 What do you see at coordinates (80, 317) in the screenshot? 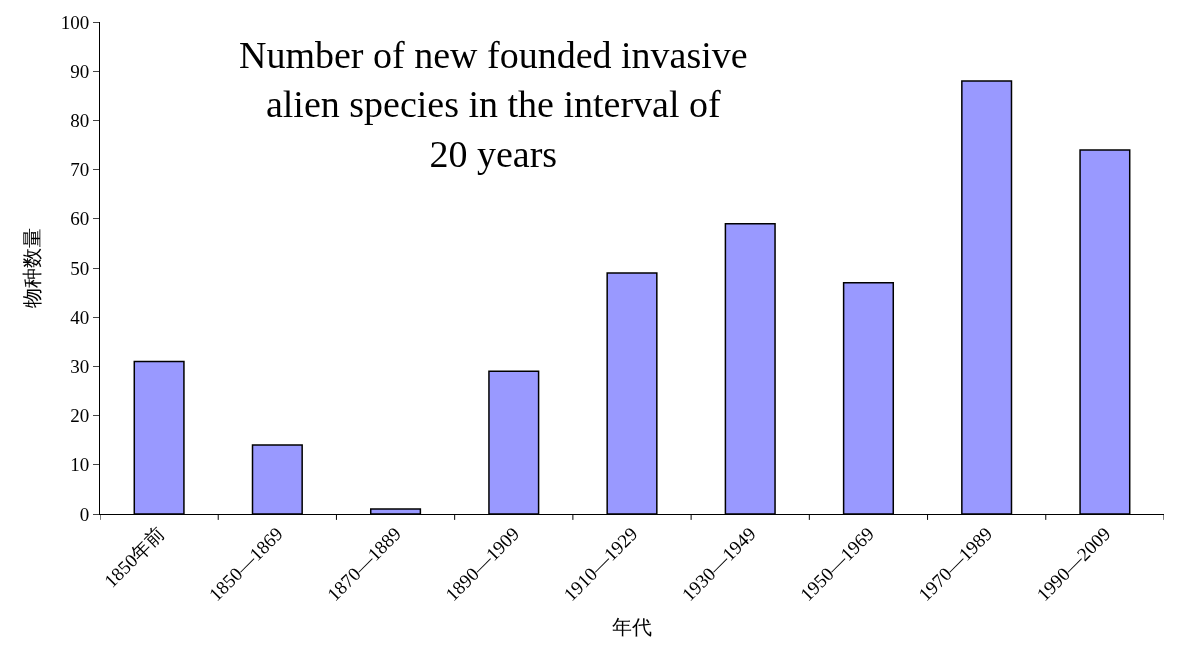
I see `y-tick-label: 40` at bounding box center [80, 317].